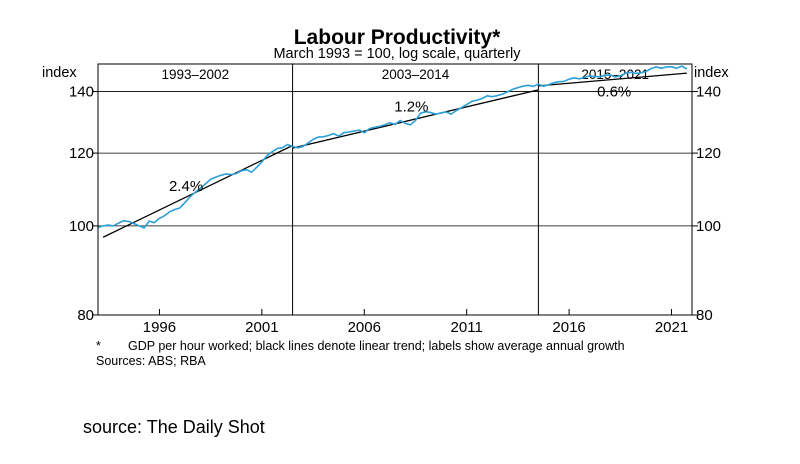 This screenshot has width=800, height=464. What do you see at coordinates (704, 315) in the screenshot?
I see `y-tick-label-right-80: 80` at bounding box center [704, 315].